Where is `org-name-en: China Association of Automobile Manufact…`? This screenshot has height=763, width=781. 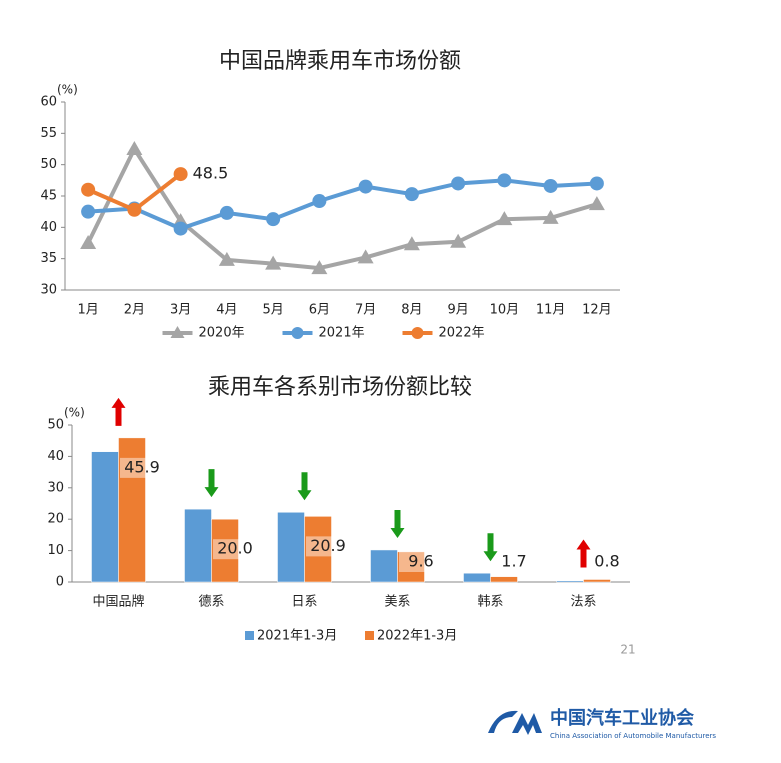
org-name-en: China Association of Automobile Manufact… is located at coordinates (633, 736).